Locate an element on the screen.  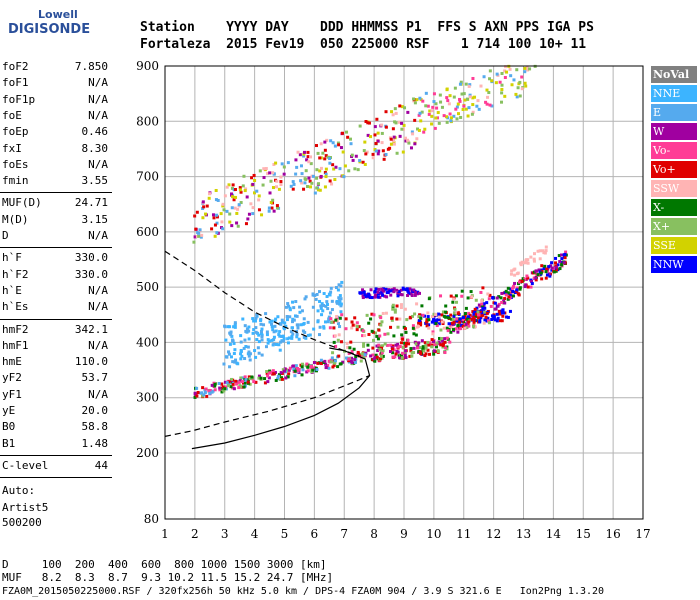
param-key: D is located at coordinates (5, 235).